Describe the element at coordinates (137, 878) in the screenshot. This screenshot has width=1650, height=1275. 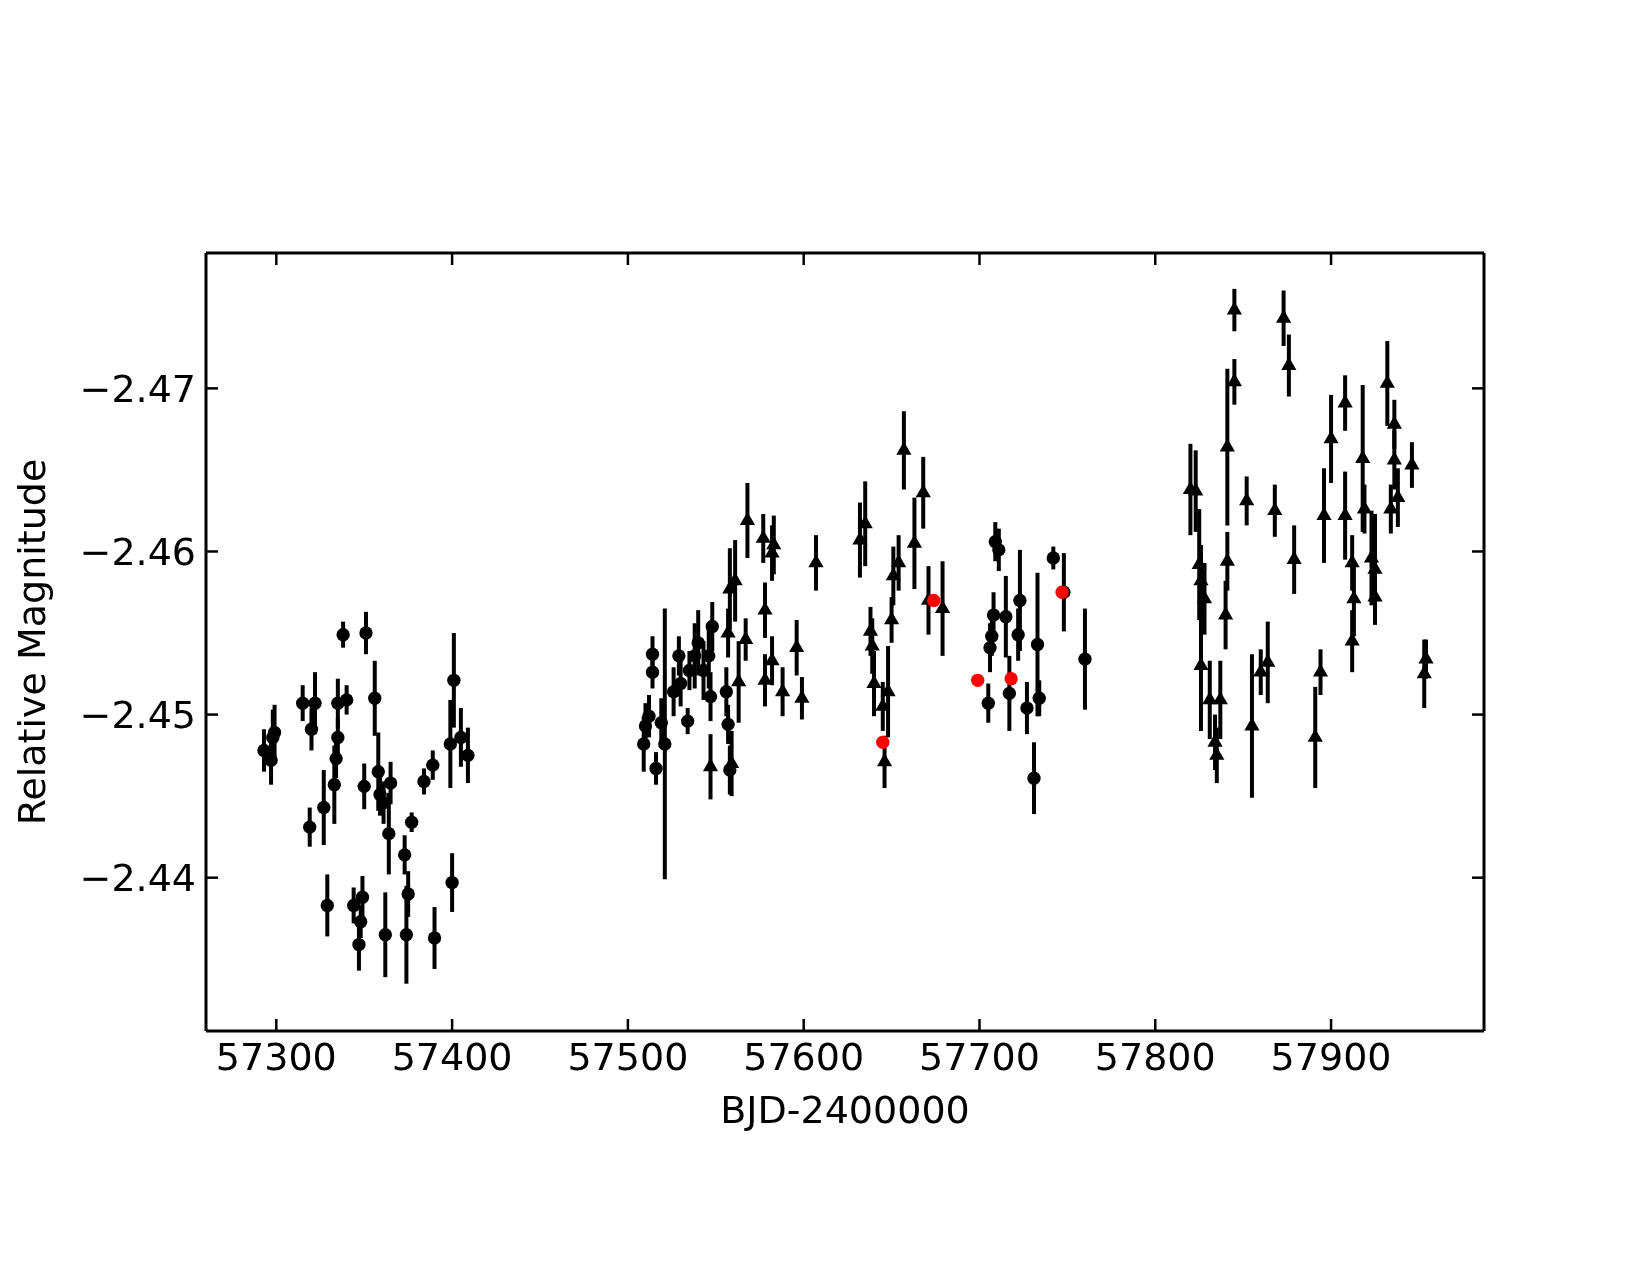
I see `y-tick-label: −2.44` at that location.